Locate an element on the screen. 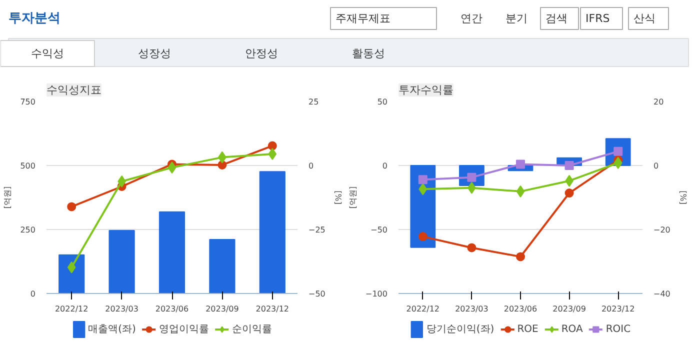 Image resolution: width=697 pixels, height=342 pixels. text: 산식 is located at coordinates (645, 18).